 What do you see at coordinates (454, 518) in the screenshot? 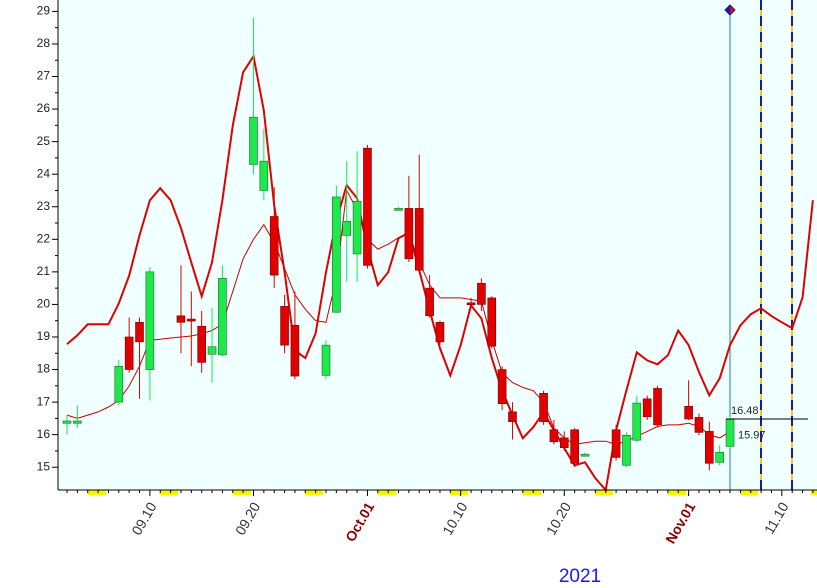
I see `x-tick-label: 10.10` at bounding box center [454, 518].